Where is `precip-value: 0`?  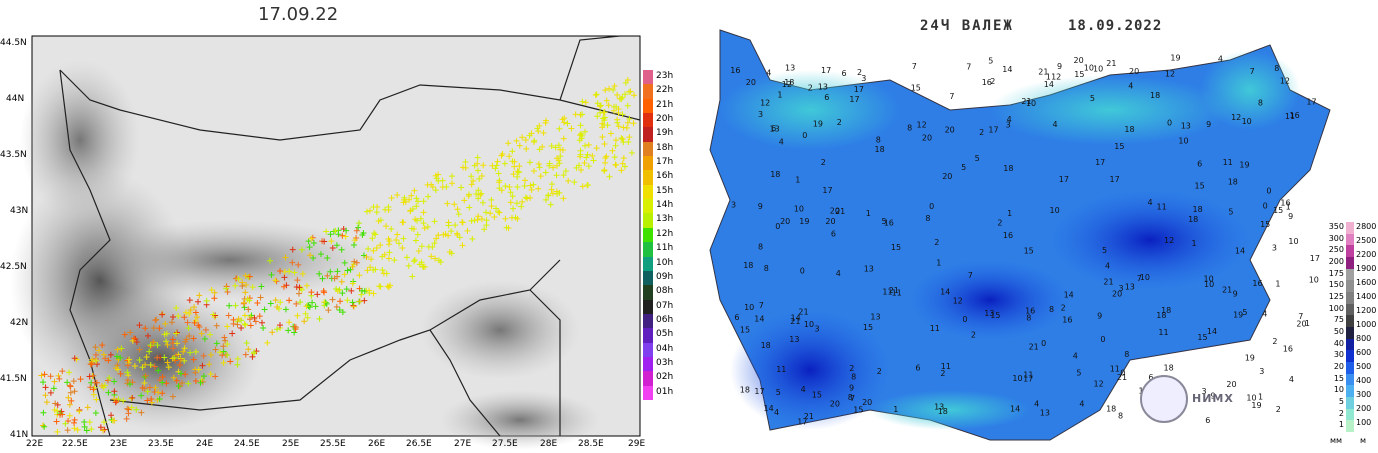
precip-value: 0 is located at coordinates (804, 135).